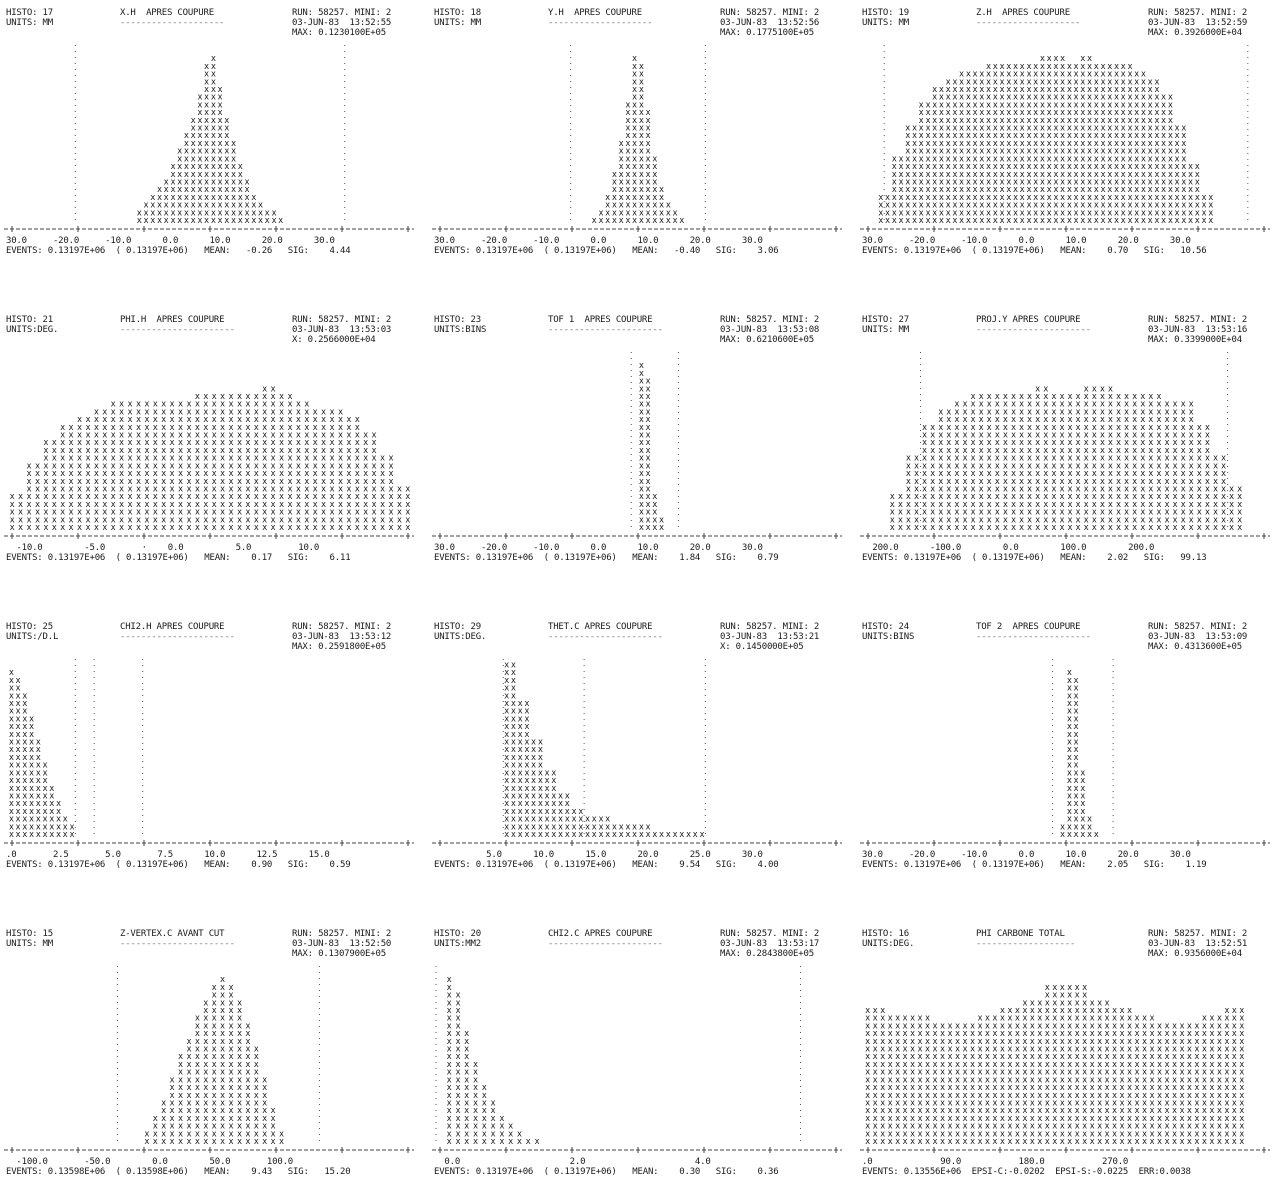 The height and width of the screenshot is (1191, 1276). I want to click on histogram-bar: x xx xx xx xx xx xx xx xx xx xx xx xx xx xx xx xx xx x, so click(1122, 462).